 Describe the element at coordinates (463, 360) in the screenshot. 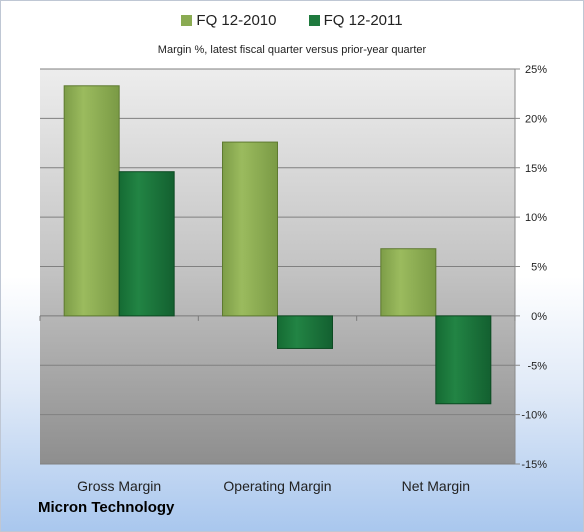

I see `bar-series-2-net-margin` at that location.